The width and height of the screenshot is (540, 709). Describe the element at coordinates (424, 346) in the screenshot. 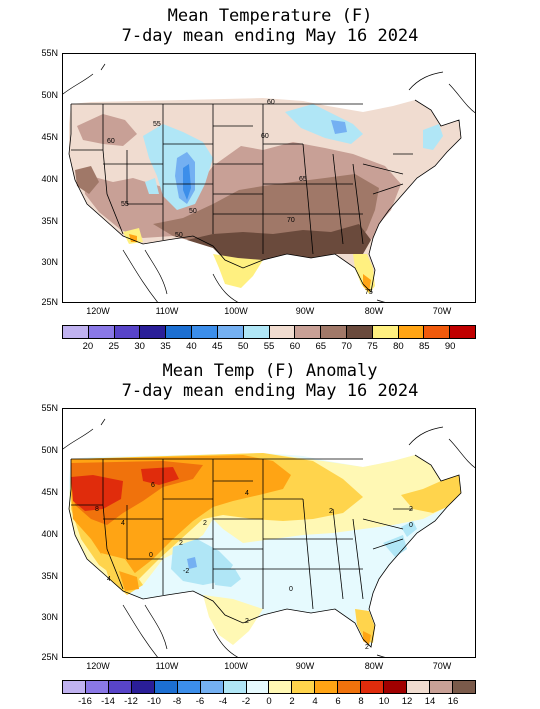

I see `map1-colorbar-tick: 85` at that location.